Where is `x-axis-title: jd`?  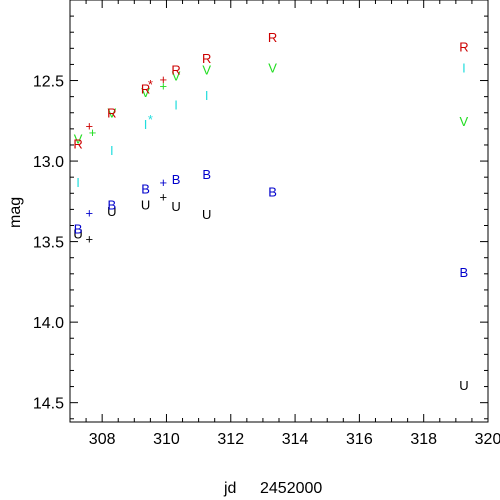
x-axis-title: jd is located at coordinates (229, 488).